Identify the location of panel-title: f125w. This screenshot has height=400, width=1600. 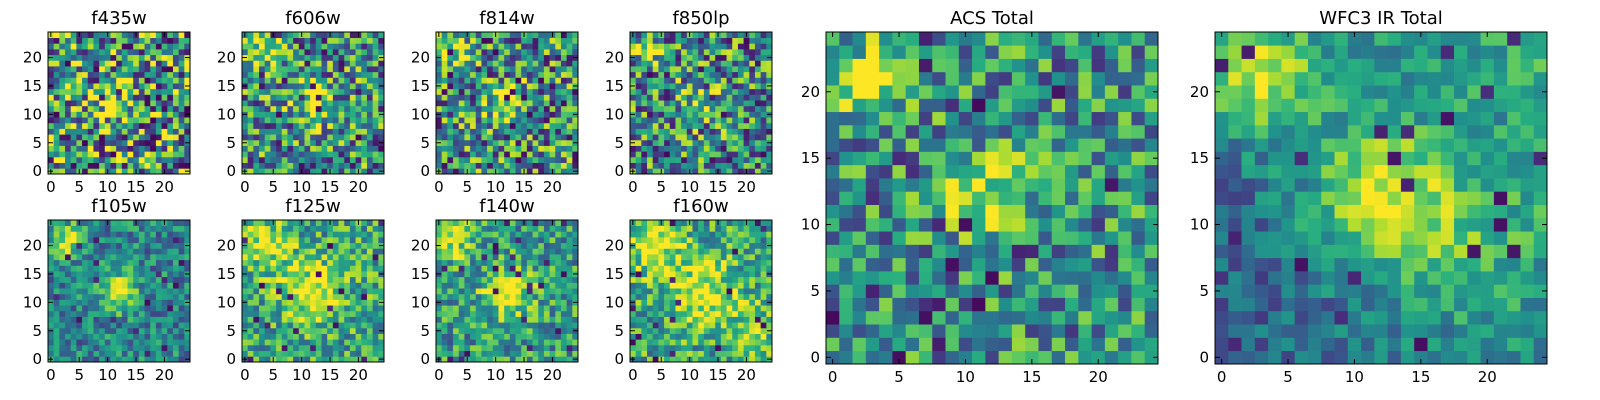
(312, 206).